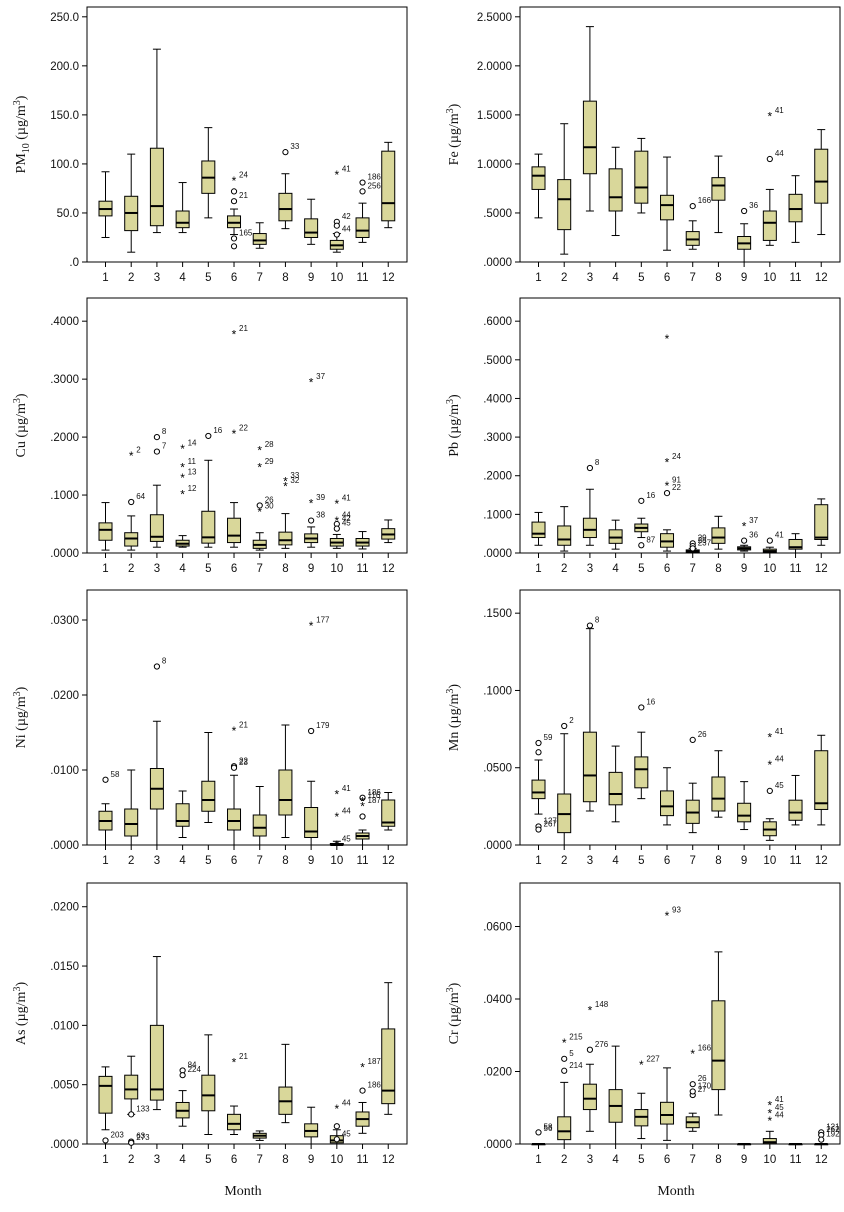 This screenshot has height=1212, width=844. I want to click on outlier-label: 27, so click(702, 1089).